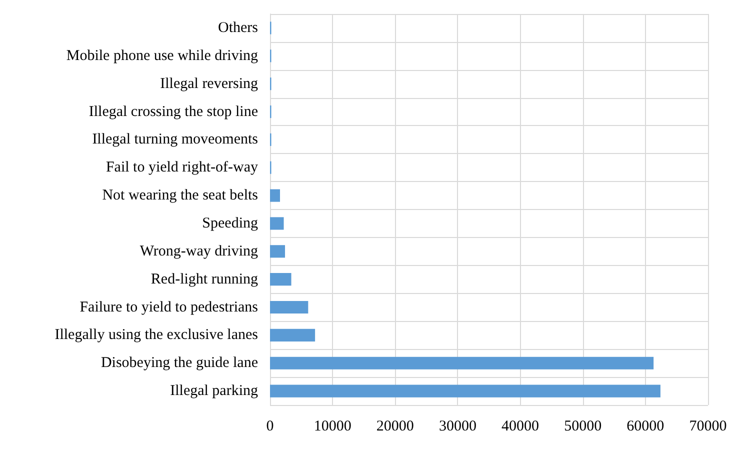 Image resolution: width=740 pixels, height=455 pixels. I want to click on y-tick-label: Illegal parking, so click(214, 391).